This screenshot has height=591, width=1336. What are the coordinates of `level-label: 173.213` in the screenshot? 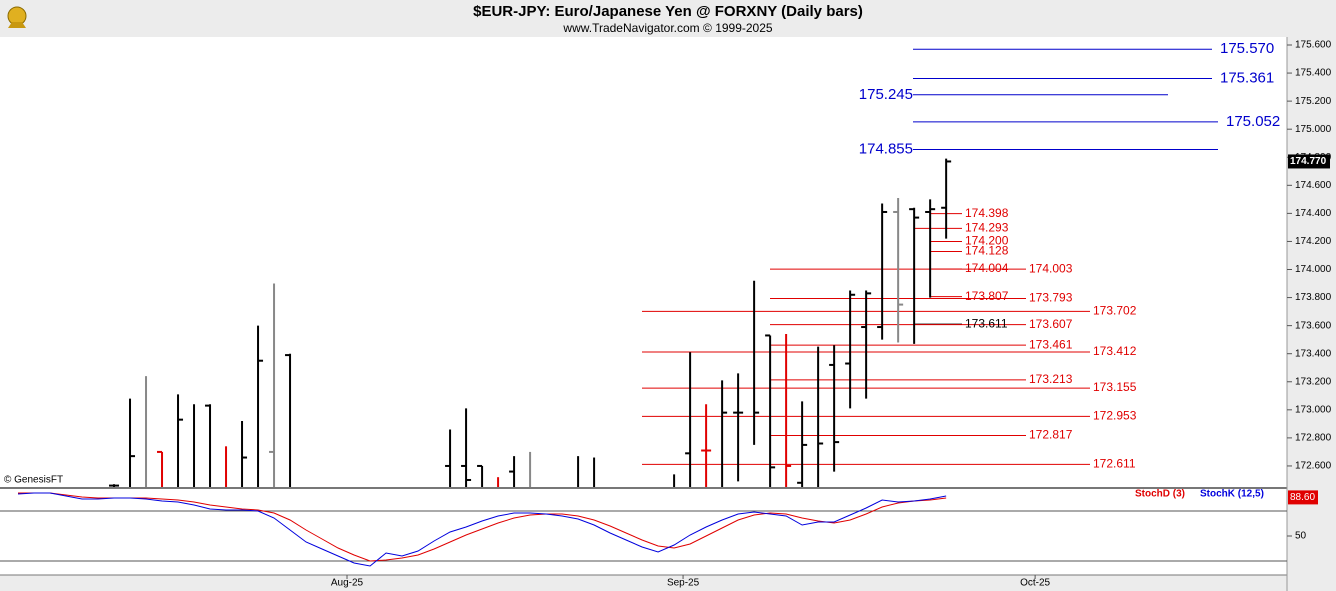 It's located at (1051, 379).